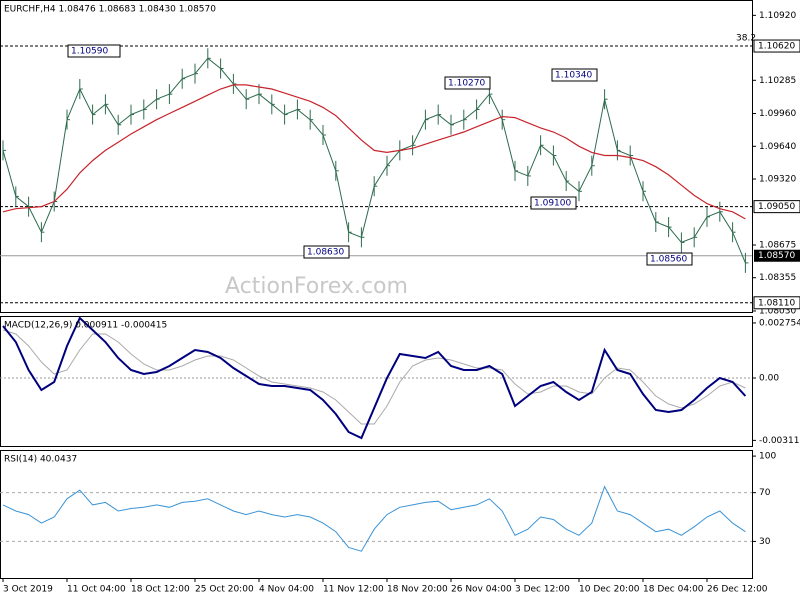 The image size is (800, 600). I want to click on x-tick-label: 3 Oct 2019, so click(28, 590).